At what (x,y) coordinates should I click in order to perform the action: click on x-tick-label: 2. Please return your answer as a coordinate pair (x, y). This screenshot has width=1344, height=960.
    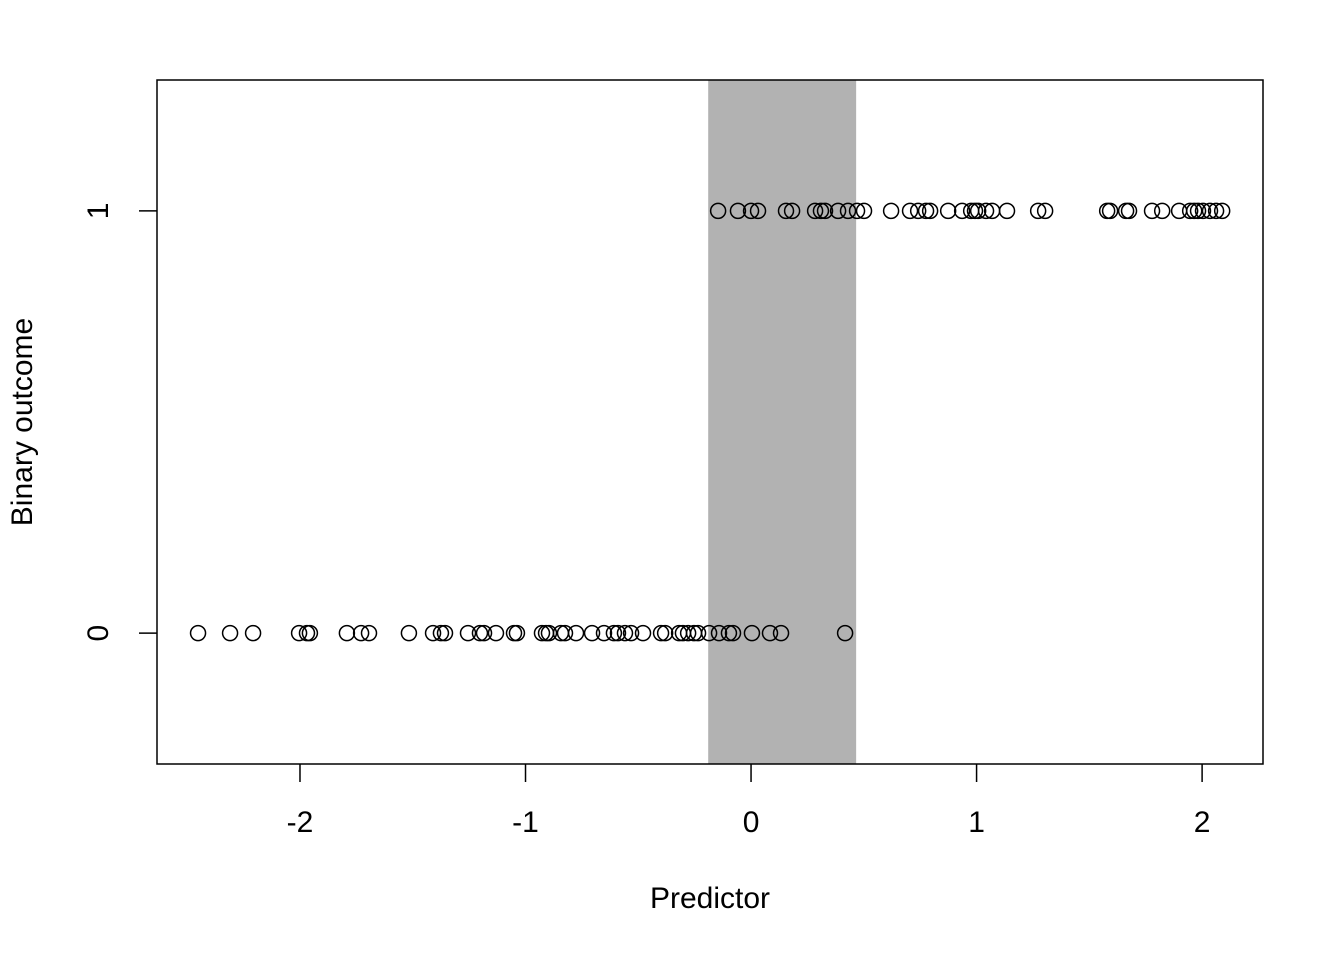
    Looking at the image, I should click on (1202, 822).